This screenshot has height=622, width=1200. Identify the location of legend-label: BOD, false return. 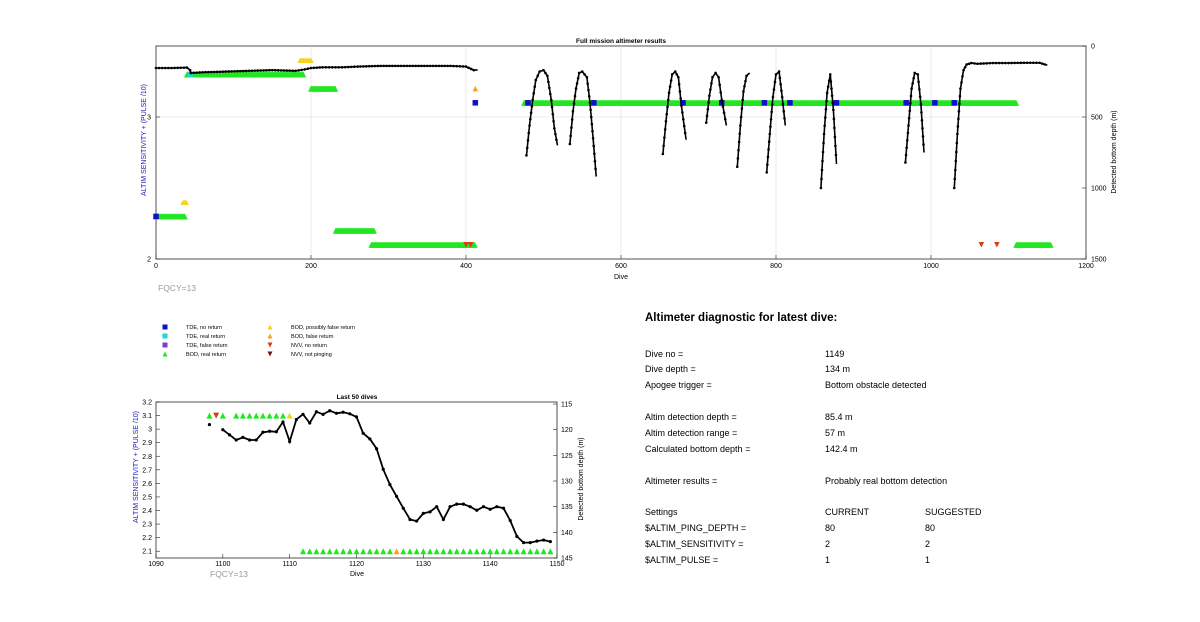
(312, 337).